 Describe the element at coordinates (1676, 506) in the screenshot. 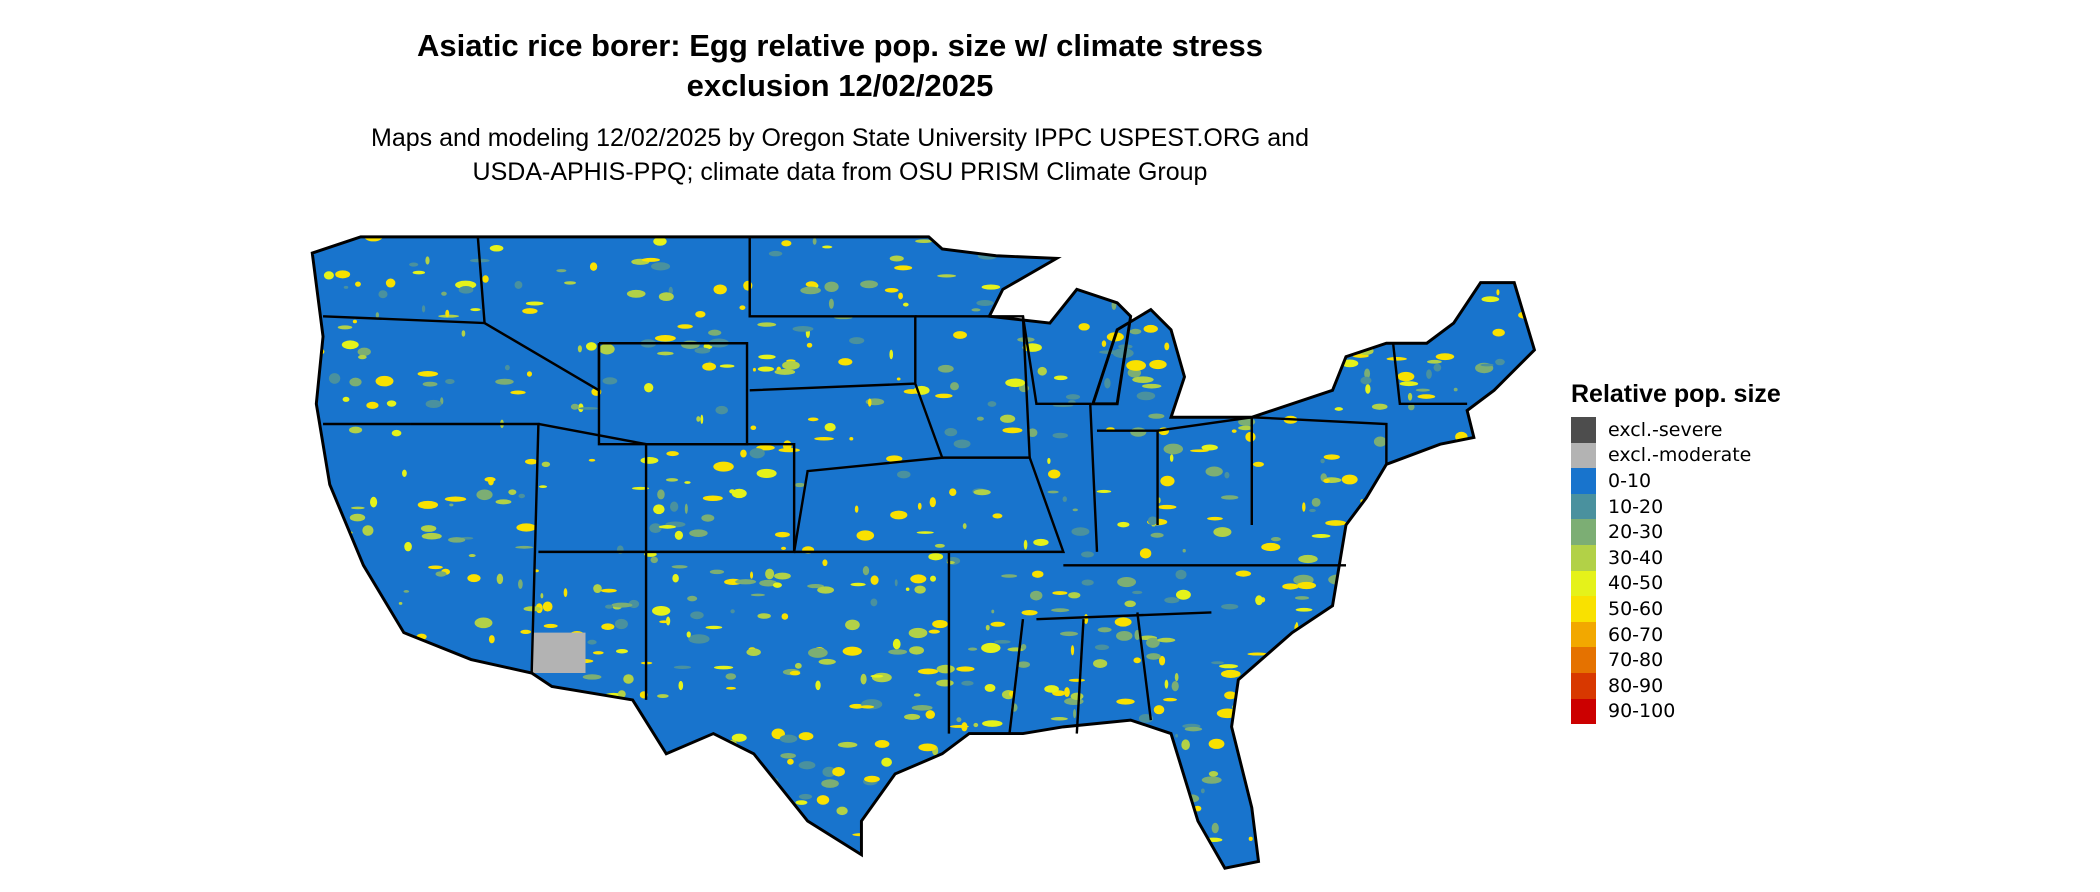

I see `legend-item: 10-20` at that location.